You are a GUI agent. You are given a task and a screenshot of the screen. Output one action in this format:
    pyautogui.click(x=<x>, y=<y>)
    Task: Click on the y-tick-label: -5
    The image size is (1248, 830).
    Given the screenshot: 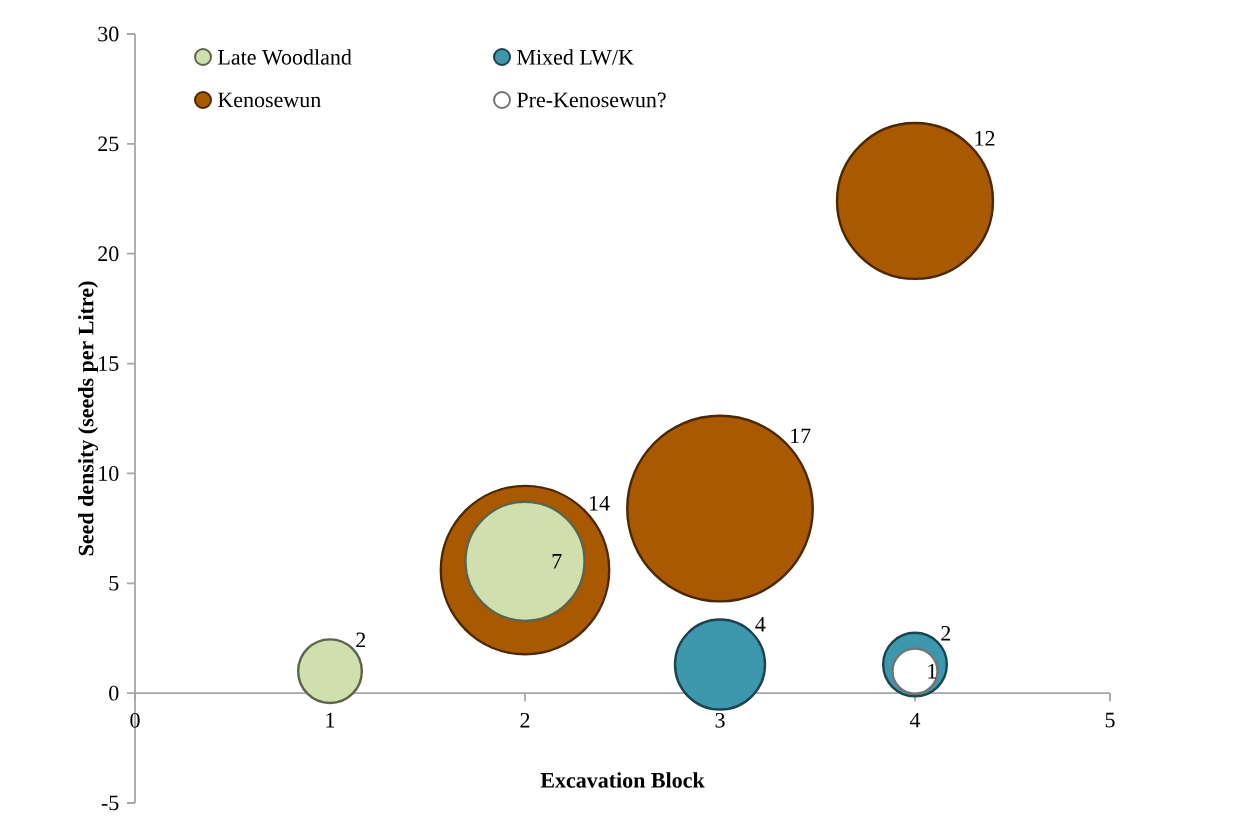 What is the action you would take?
    pyautogui.click(x=110, y=803)
    